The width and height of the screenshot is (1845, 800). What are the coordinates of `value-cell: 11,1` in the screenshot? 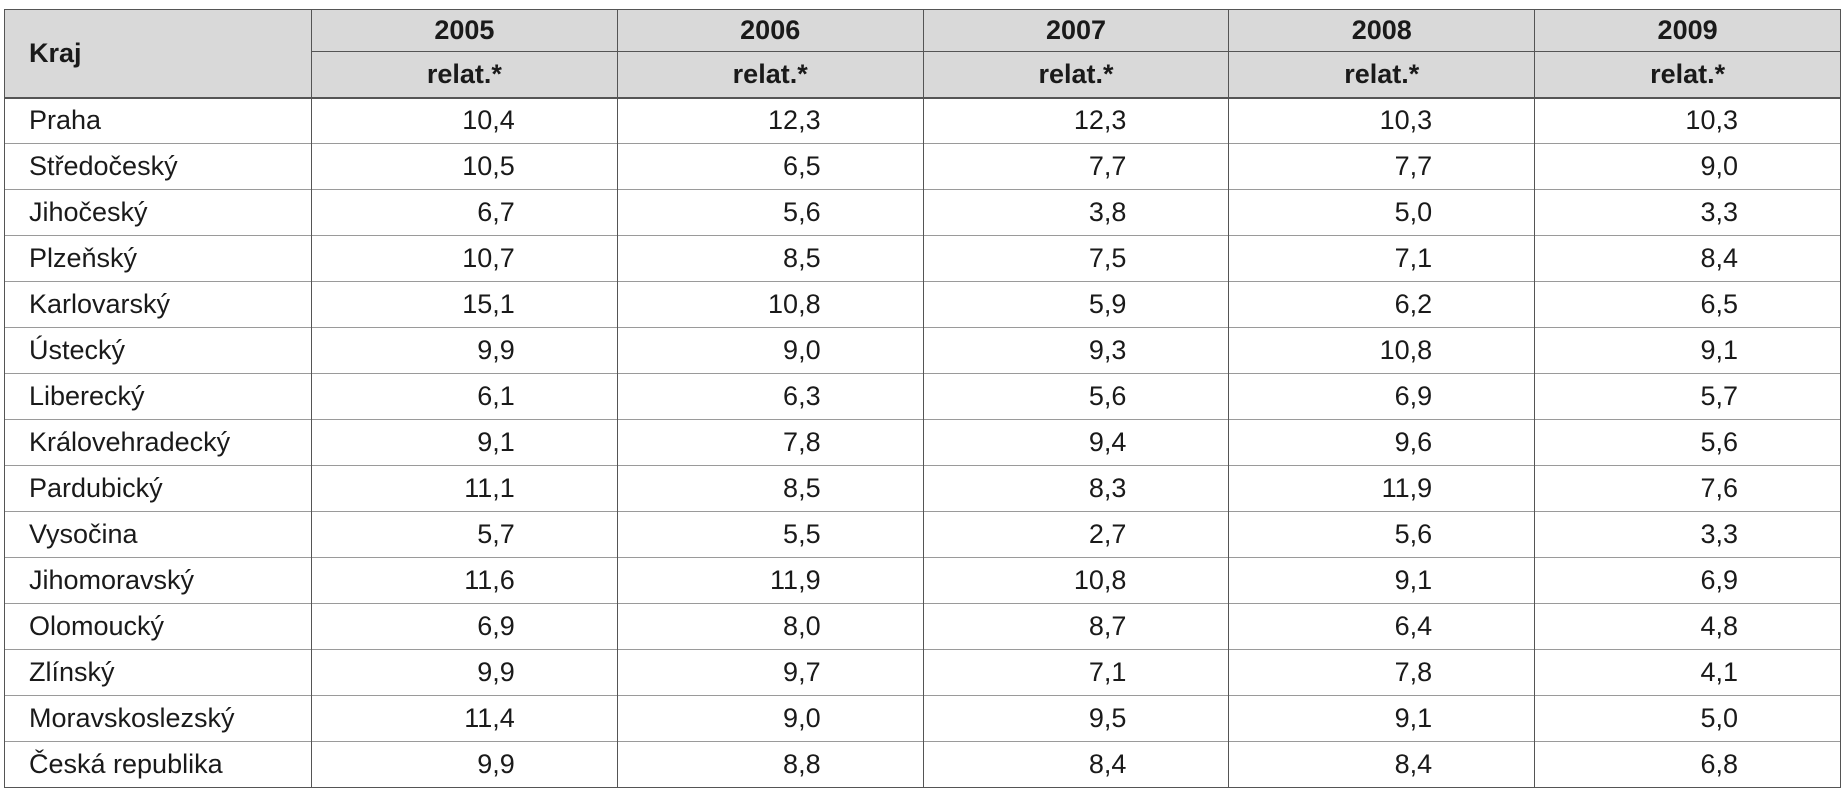 It's located at (464, 488).